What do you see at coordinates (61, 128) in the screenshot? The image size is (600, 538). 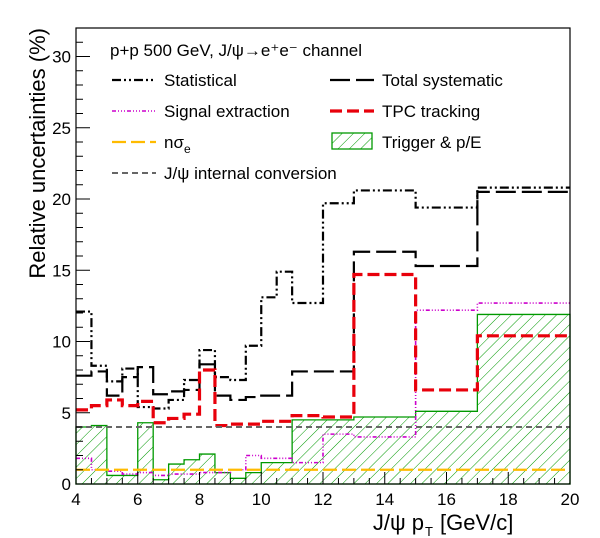 I see `y-tick-label: 25` at bounding box center [61, 128].